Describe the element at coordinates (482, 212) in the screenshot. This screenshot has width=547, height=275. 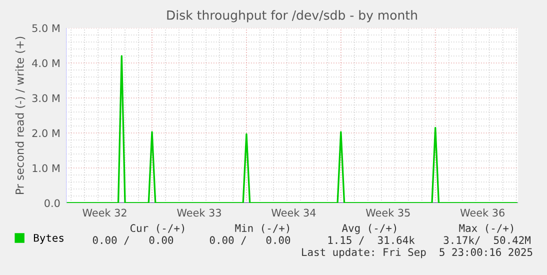
I see `x-tick-label: Week 36` at that location.